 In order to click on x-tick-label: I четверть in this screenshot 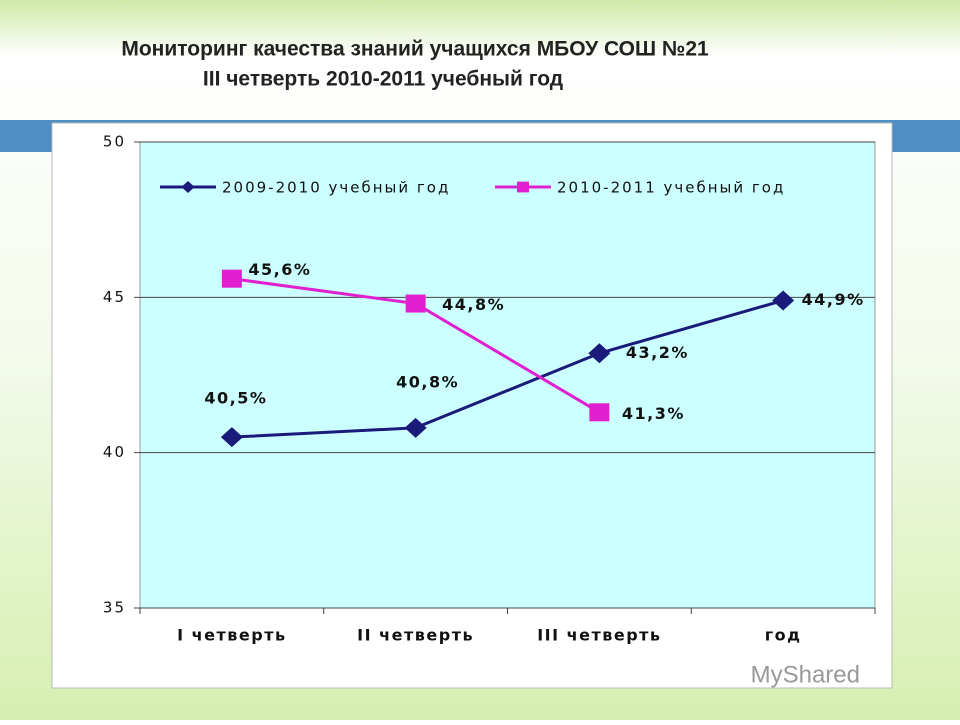, I will do `click(231, 635)`.